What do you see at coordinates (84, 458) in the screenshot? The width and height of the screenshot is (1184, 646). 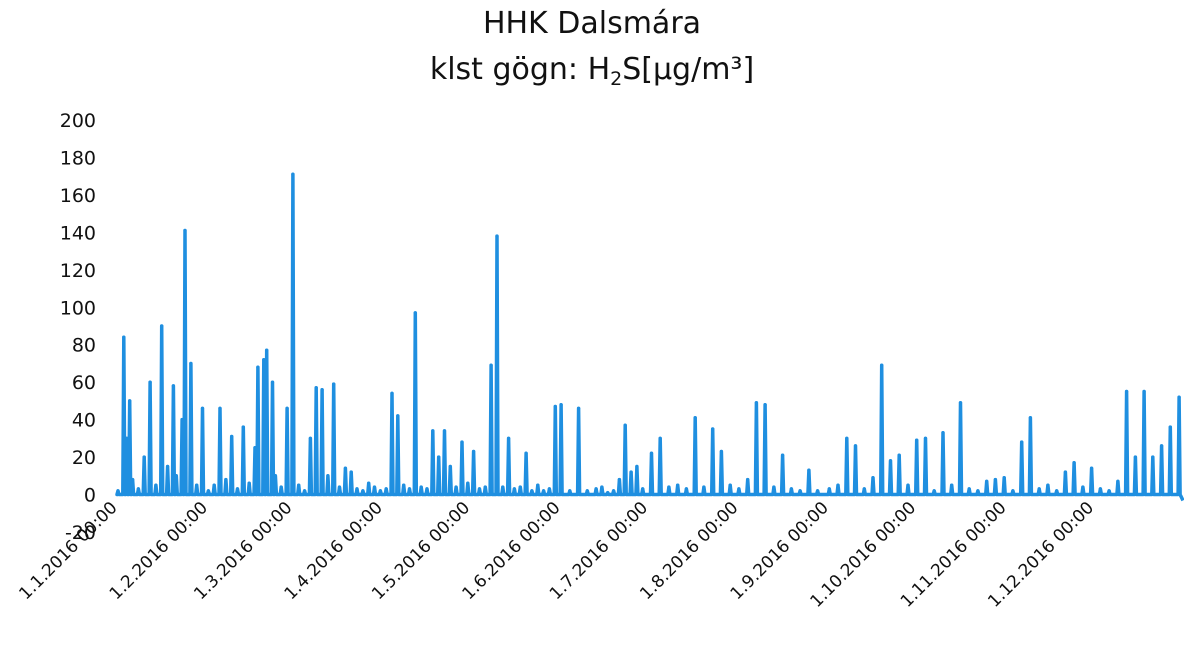 I see `y-tick-label: 20` at bounding box center [84, 458].